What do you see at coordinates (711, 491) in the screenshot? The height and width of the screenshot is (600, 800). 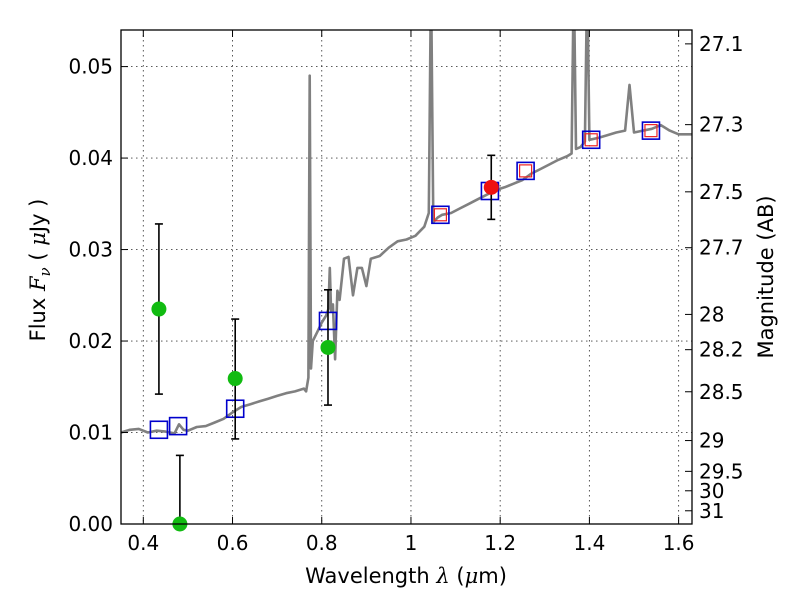 I see `y2-tick-label: 30` at bounding box center [711, 491].